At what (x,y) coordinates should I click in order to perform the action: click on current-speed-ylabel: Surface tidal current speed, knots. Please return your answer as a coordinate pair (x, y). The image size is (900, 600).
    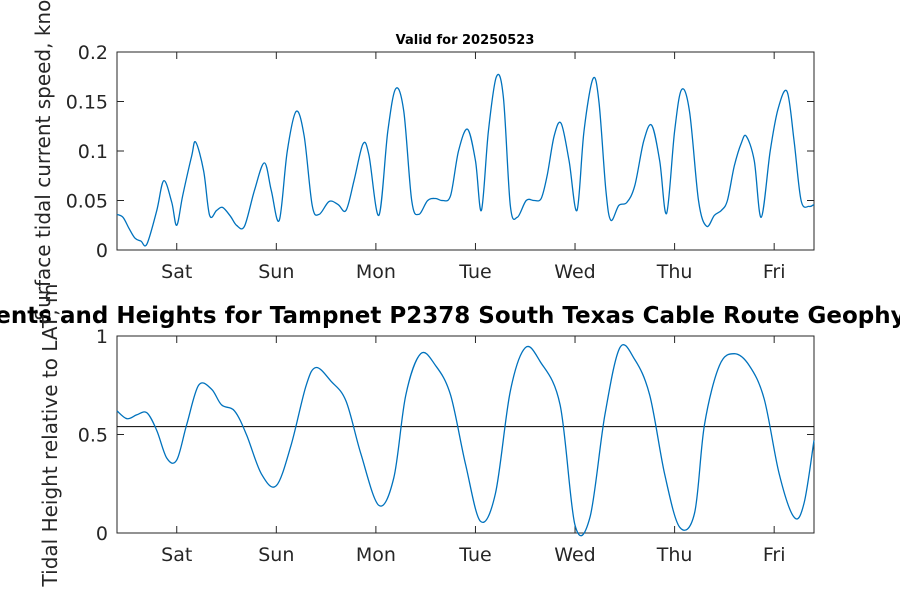
    Looking at the image, I should click on (43, 160).